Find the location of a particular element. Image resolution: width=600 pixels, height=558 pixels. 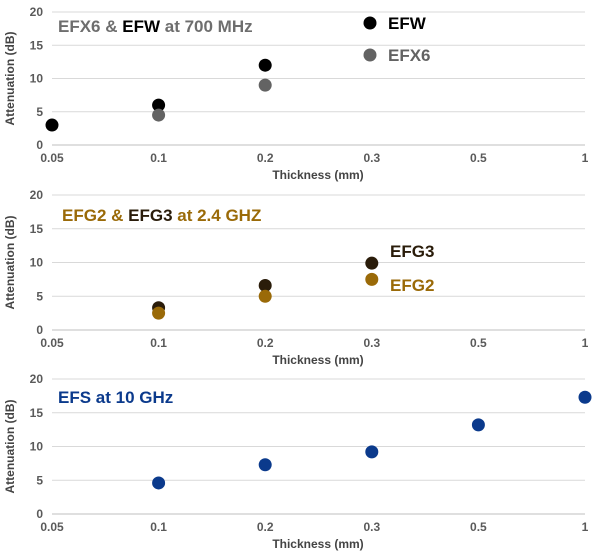

chart-title-part: EFS at 10 GHz is located at coordinates (115, 397).